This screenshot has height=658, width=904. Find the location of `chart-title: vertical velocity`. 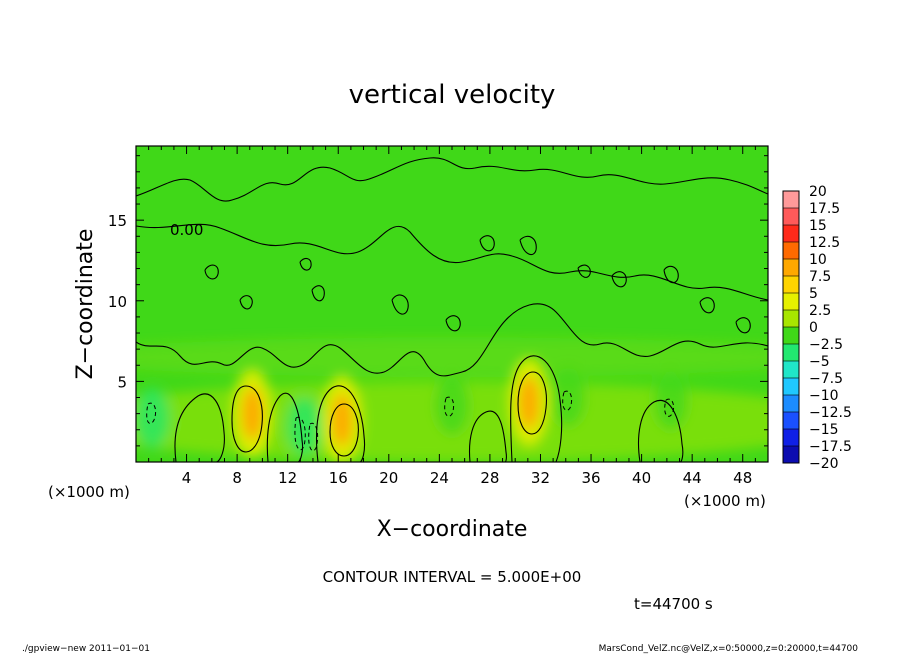

chart-title: vertical velocity is located at coordinates (452, 95).